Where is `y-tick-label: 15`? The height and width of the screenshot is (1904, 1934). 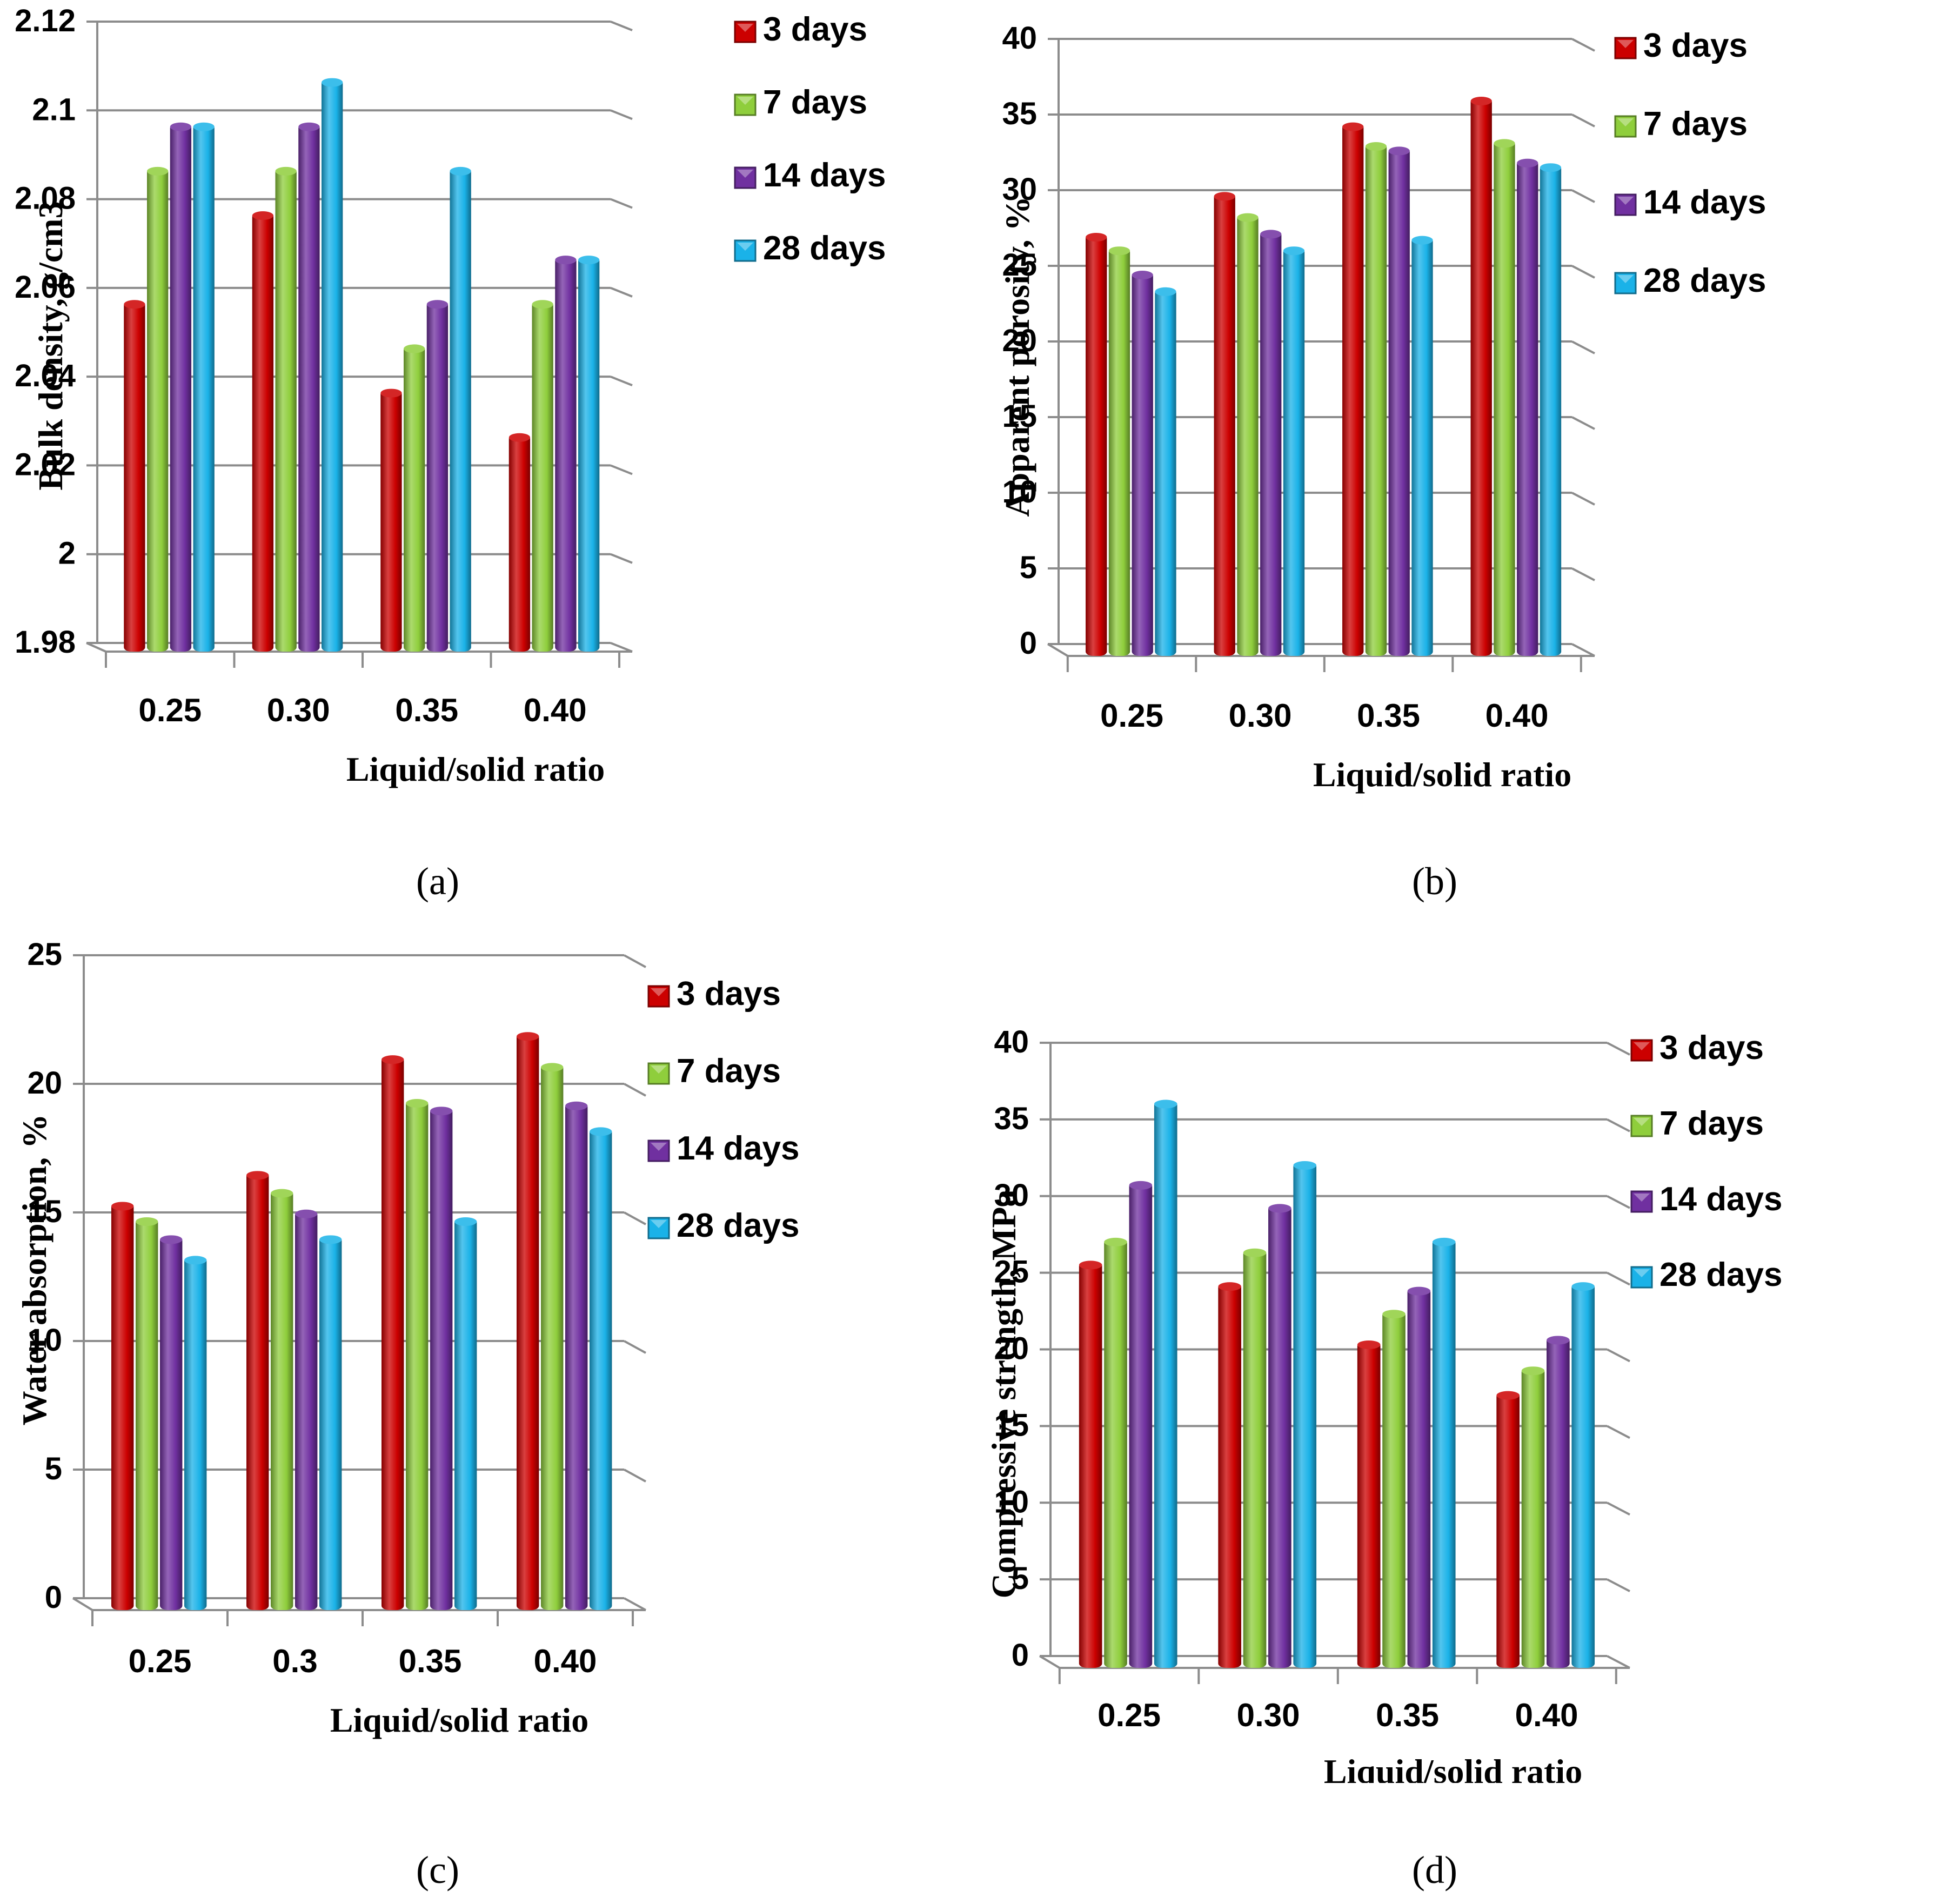
y-tick-label: 15 is located at coordinates (44, 1211).